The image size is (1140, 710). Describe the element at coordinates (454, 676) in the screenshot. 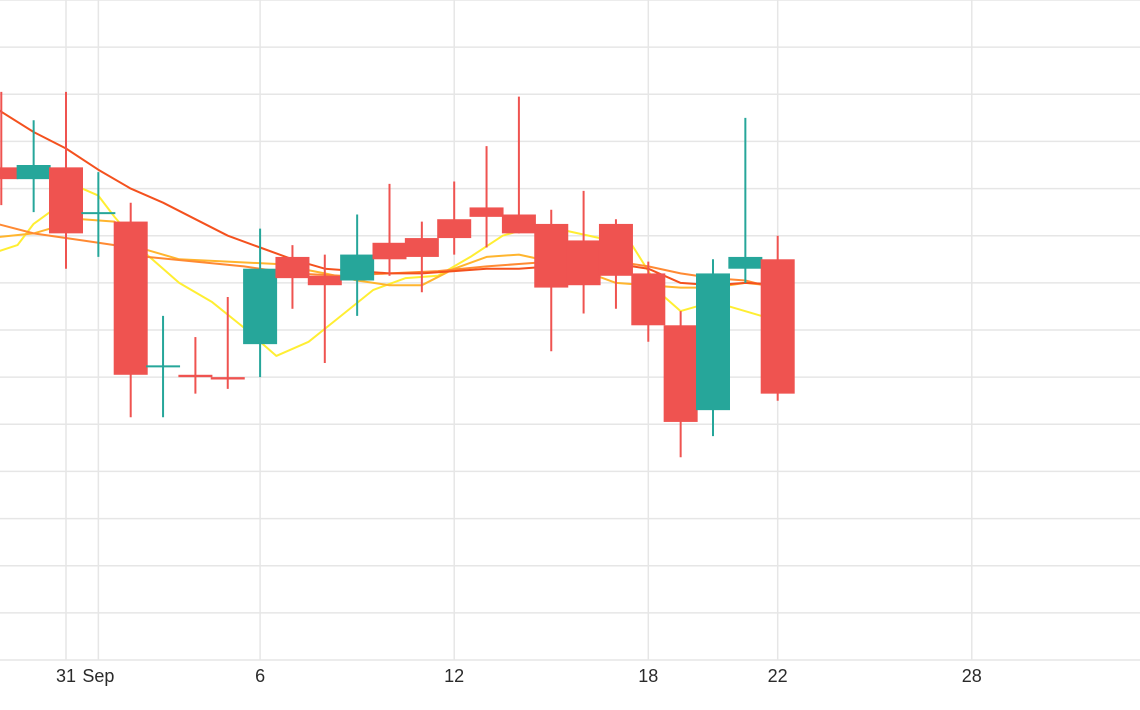

I see `x-tick-label: 12` at that location.